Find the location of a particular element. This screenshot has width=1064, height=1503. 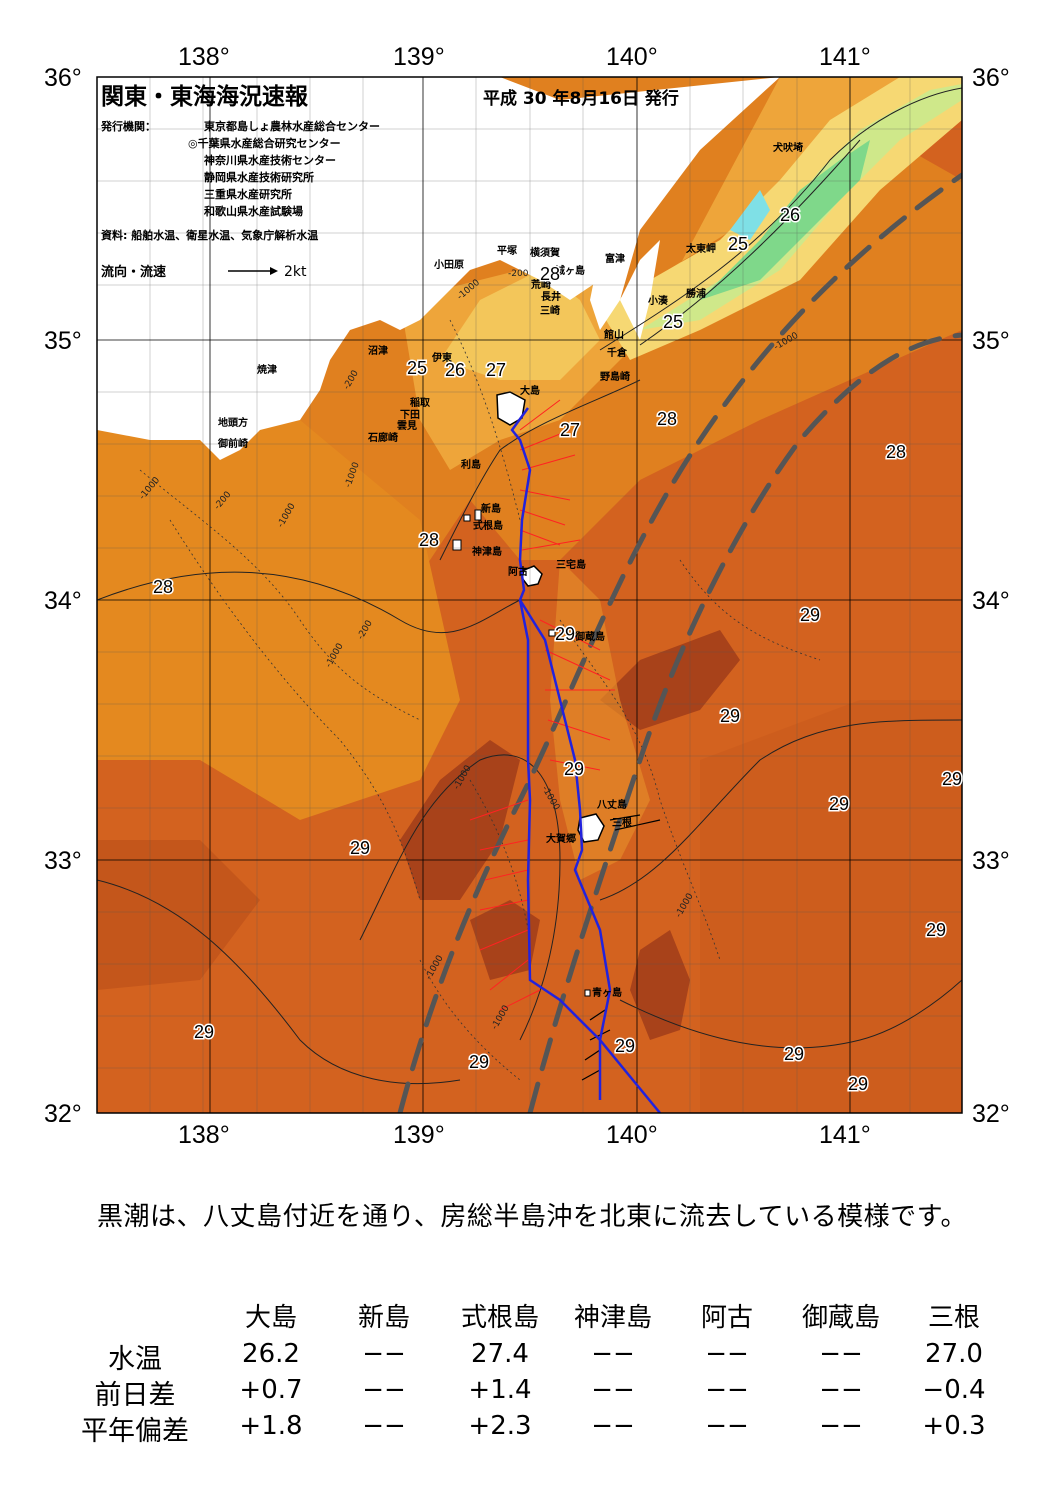

place-label: 新島 is located at coordinates (491, 508).